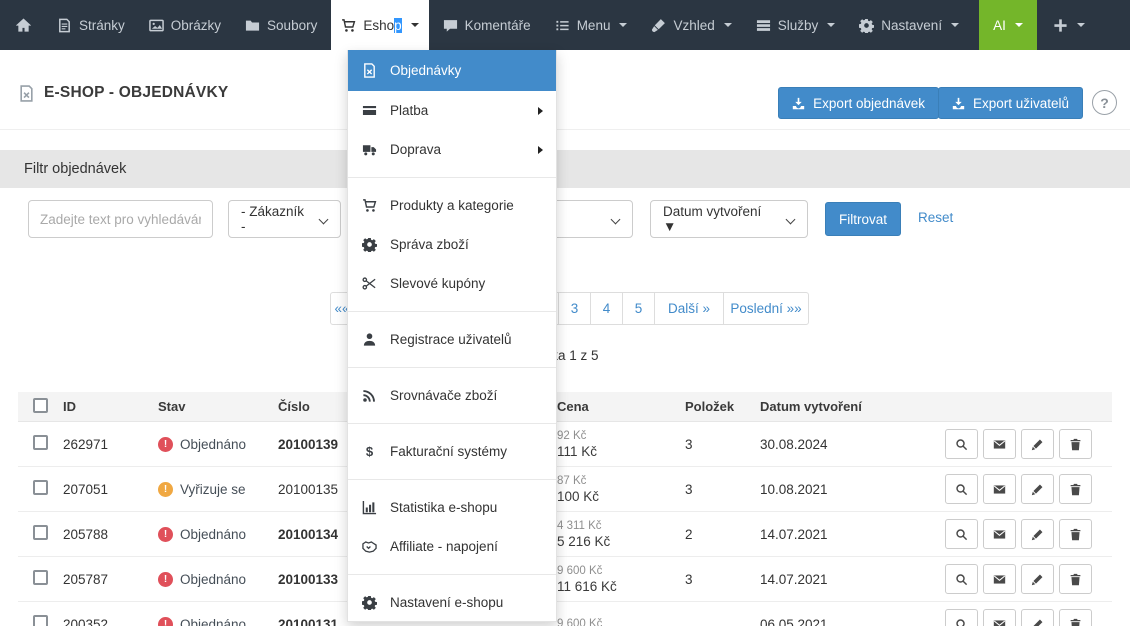  I want to click on download-icon, so click(958, 103).